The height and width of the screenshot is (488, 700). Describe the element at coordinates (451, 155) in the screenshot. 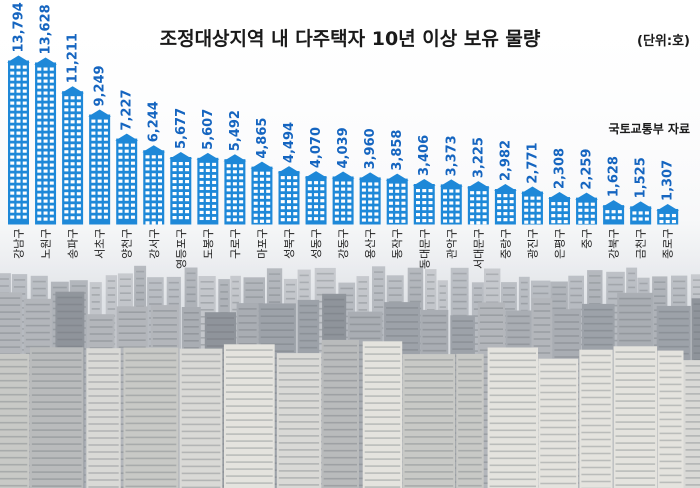

I see `value-label: 3,373` at that location.